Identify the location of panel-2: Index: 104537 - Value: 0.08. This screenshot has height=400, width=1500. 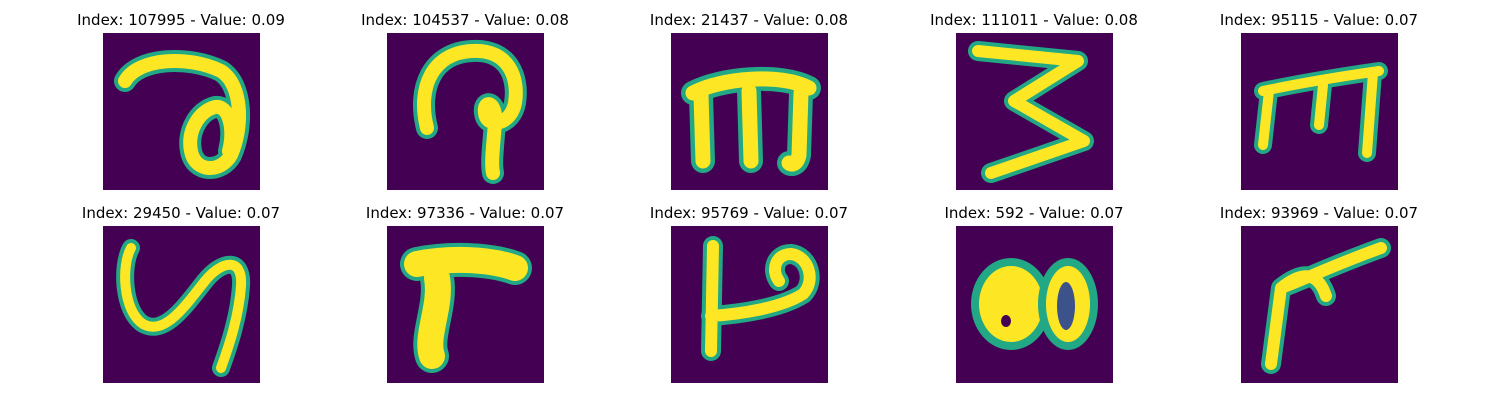
(465, 101).